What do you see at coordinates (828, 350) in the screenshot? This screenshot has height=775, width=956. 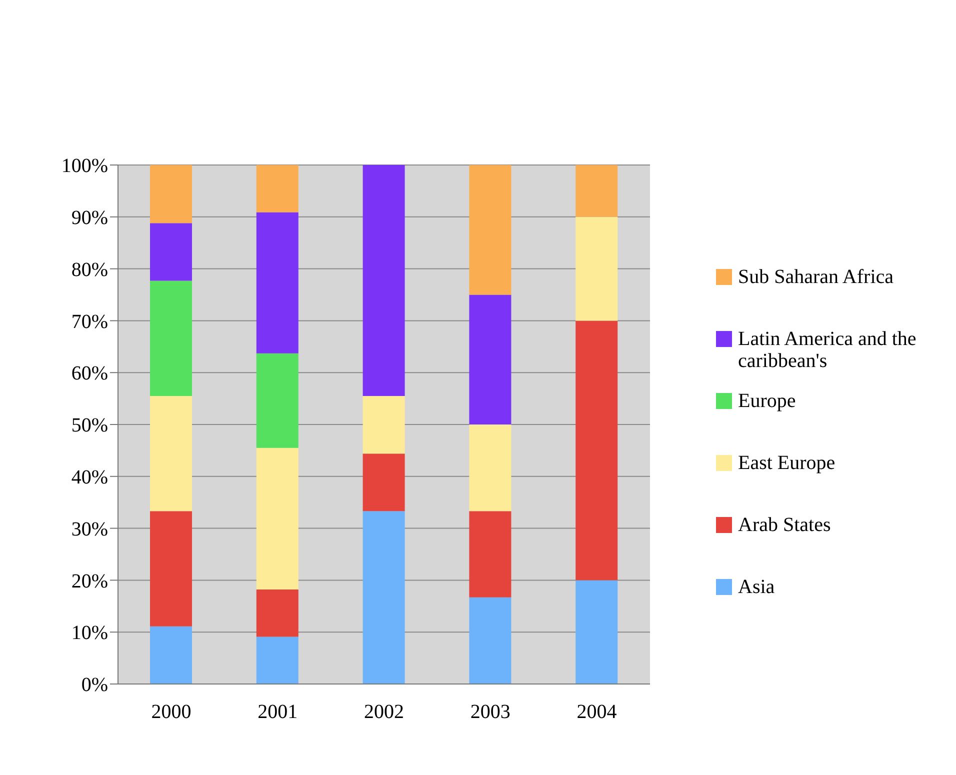 I see `legend-label: Latin America and the caribbean's` at bounding box center [828, 350].